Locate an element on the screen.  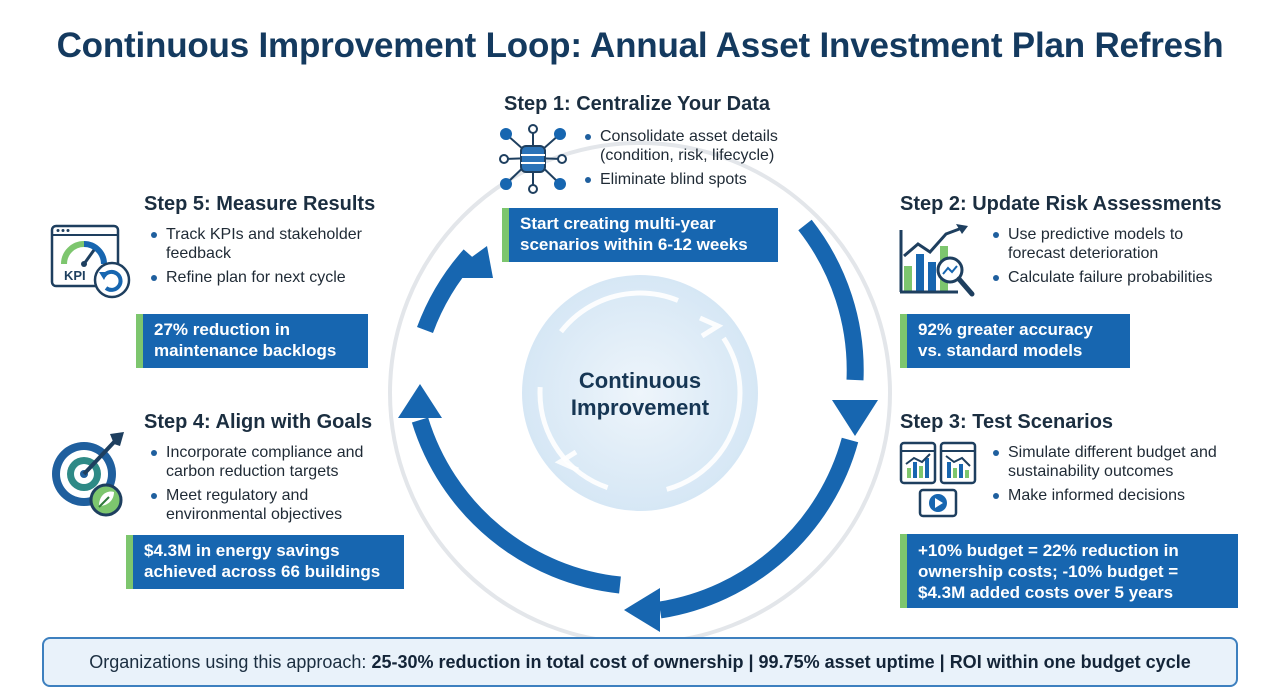
center-label: Continuous Improvement is located at coordinates (640, 394).